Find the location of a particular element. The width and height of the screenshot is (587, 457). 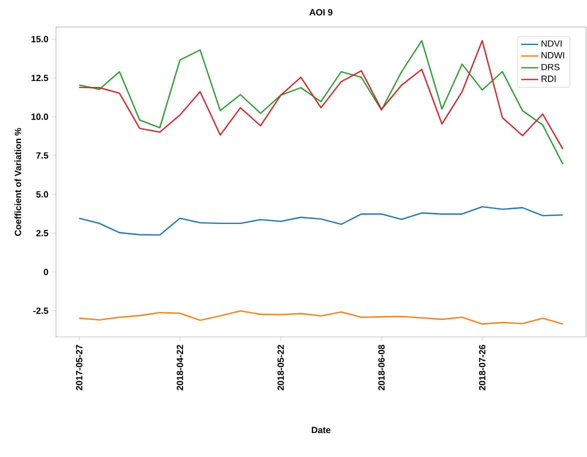

legend-label: DRS is located at coordinates (551, 67).